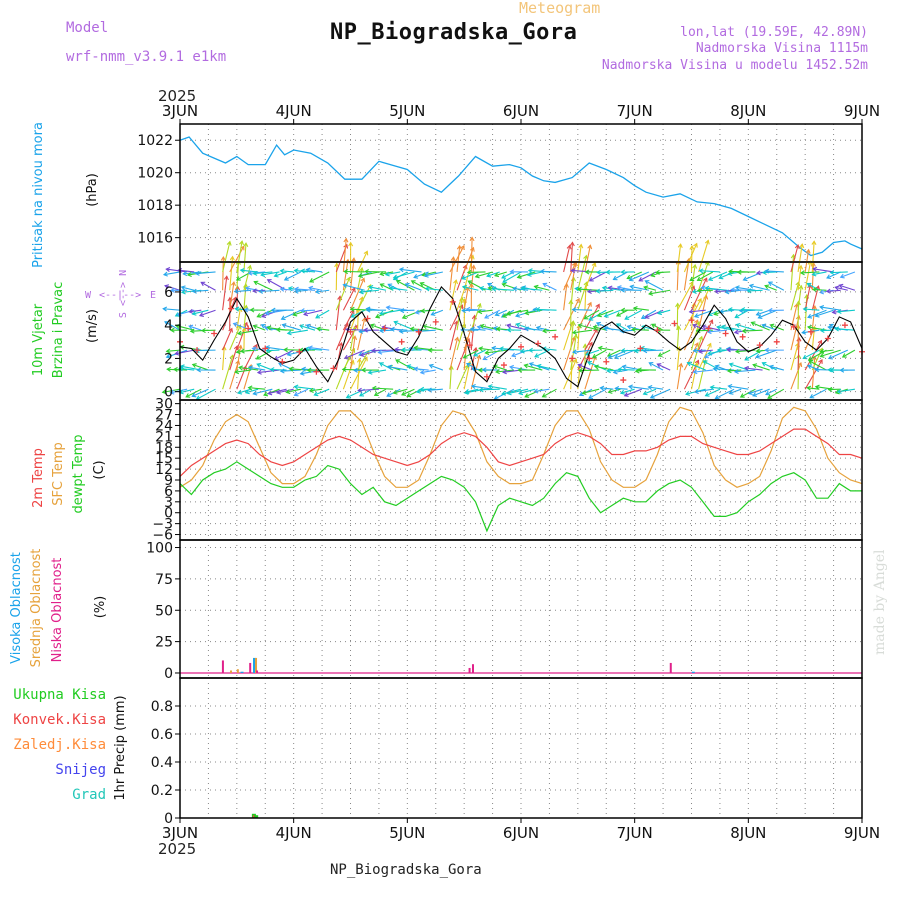  What do you see at coordinates (242, 672) in the screenshot?
I see `high-cloud-bar` at bounding box center [242, 672].